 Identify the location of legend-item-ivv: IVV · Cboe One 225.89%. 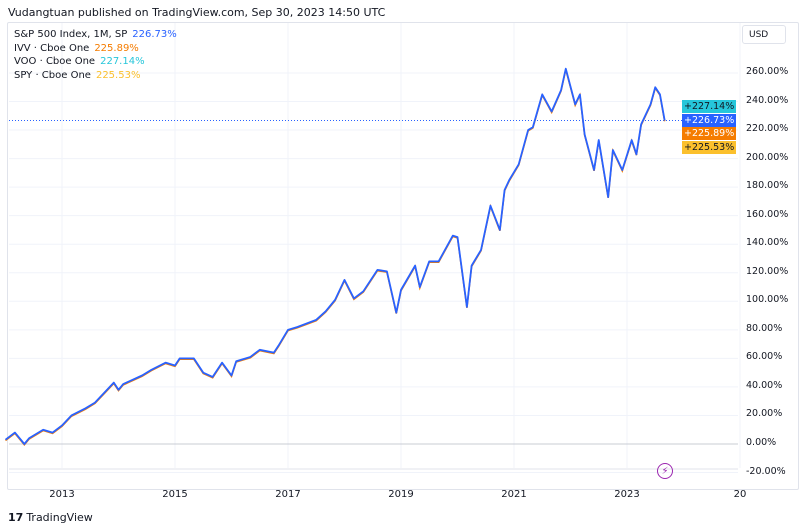
(95, 49).